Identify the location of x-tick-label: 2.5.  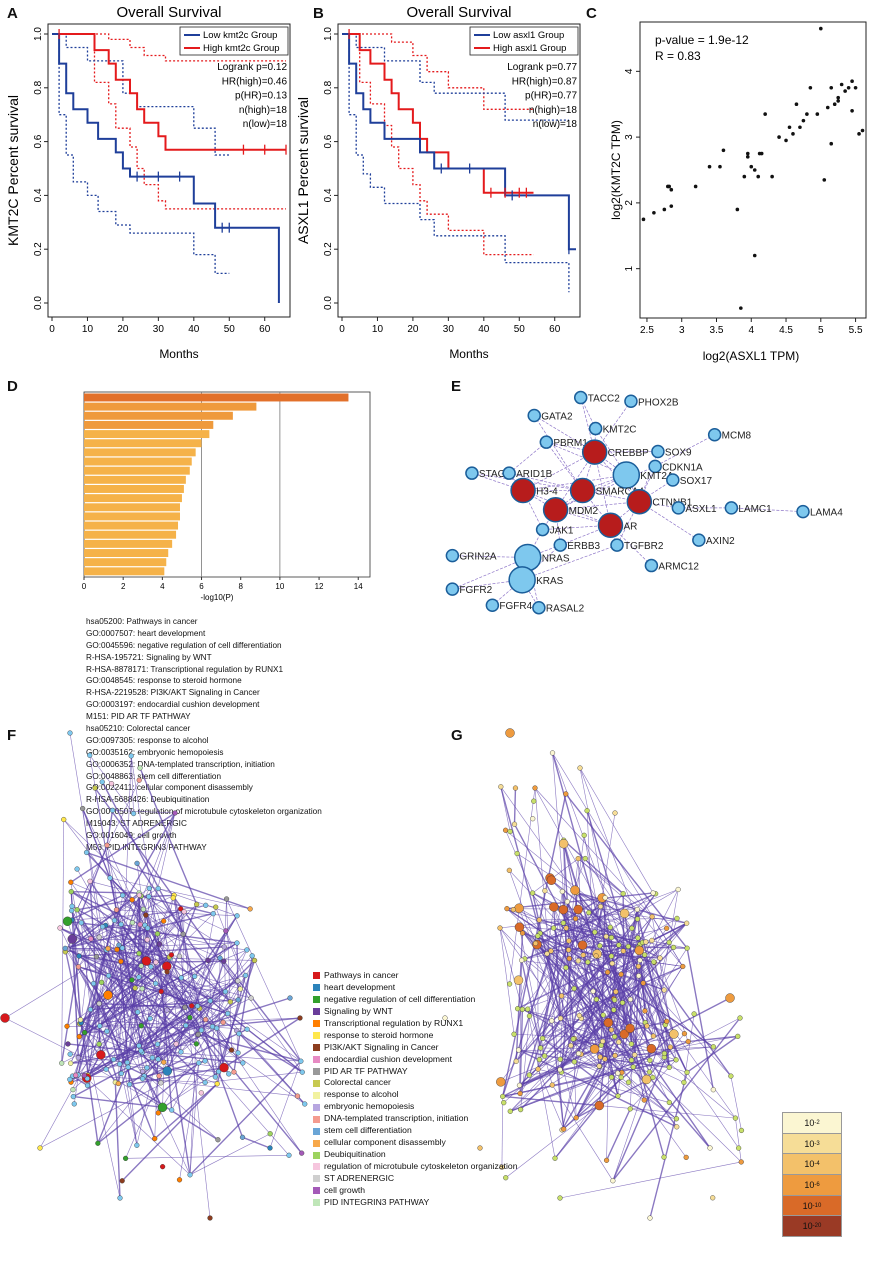
(647, 330).